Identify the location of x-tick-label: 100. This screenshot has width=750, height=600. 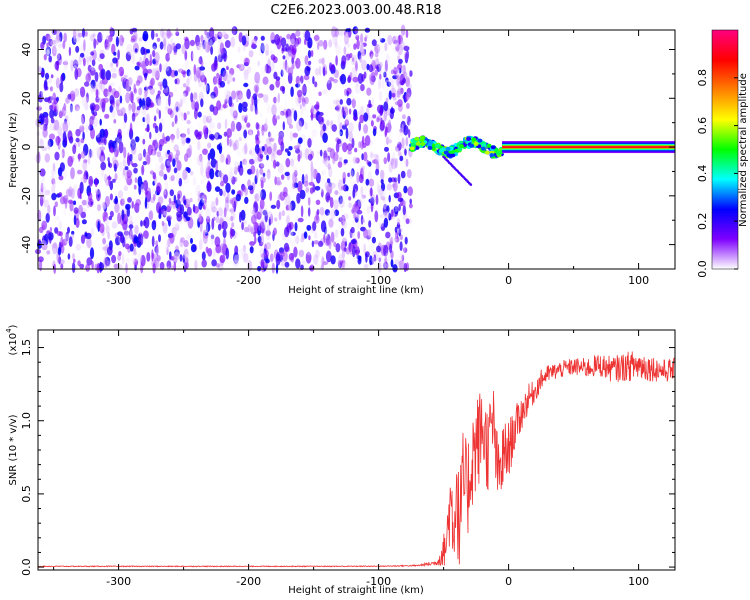
(638, 581).